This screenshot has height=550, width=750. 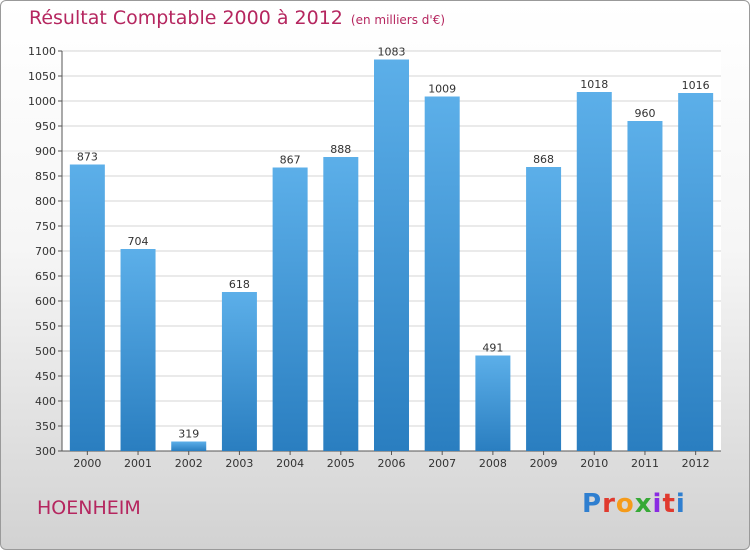 What do you see at coordinates (186, 18) in the screenshot?
I see `chart-title-text: Résultat Comptable 2000 à 2012` at bounding box center [186, 18].